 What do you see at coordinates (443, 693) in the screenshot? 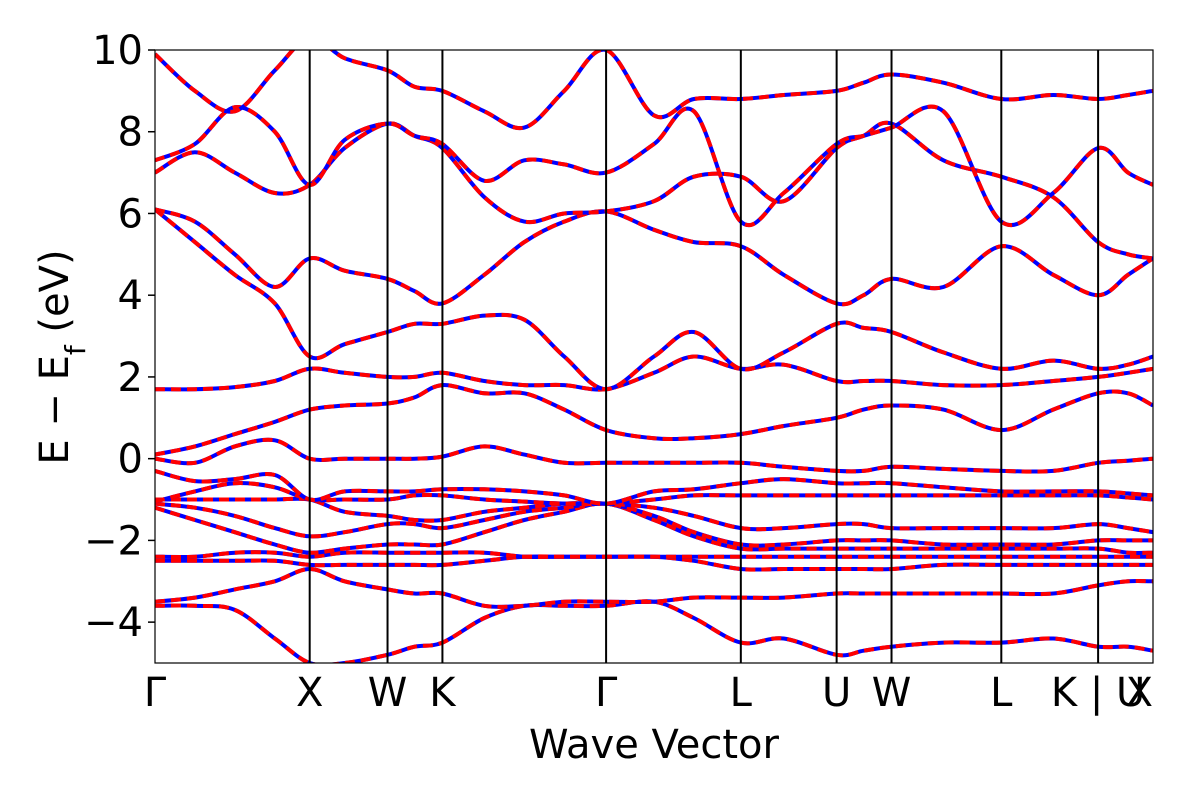
I see `x-tick-label: K` at bounding box center [443, 693].